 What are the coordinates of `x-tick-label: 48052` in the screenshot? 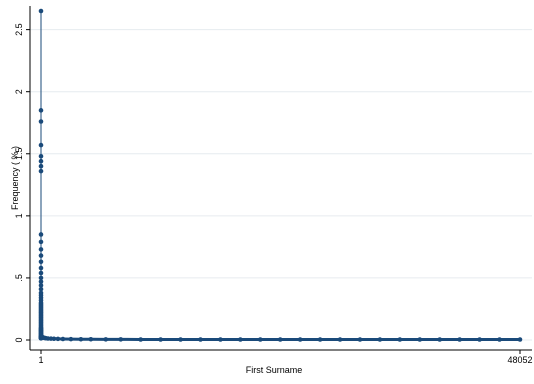 It's located at (519, 360).